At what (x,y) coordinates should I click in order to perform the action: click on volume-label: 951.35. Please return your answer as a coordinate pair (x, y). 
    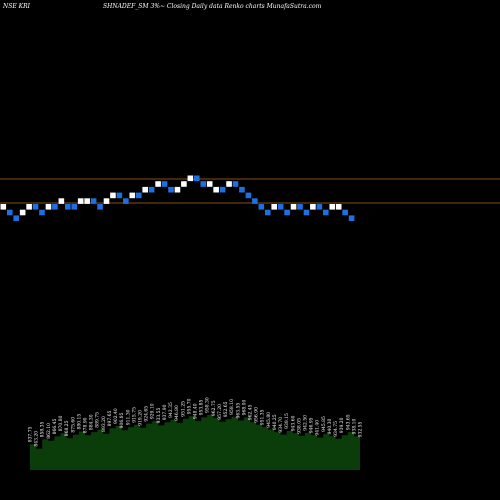
    Looking at the image, I should click on (263, 417).